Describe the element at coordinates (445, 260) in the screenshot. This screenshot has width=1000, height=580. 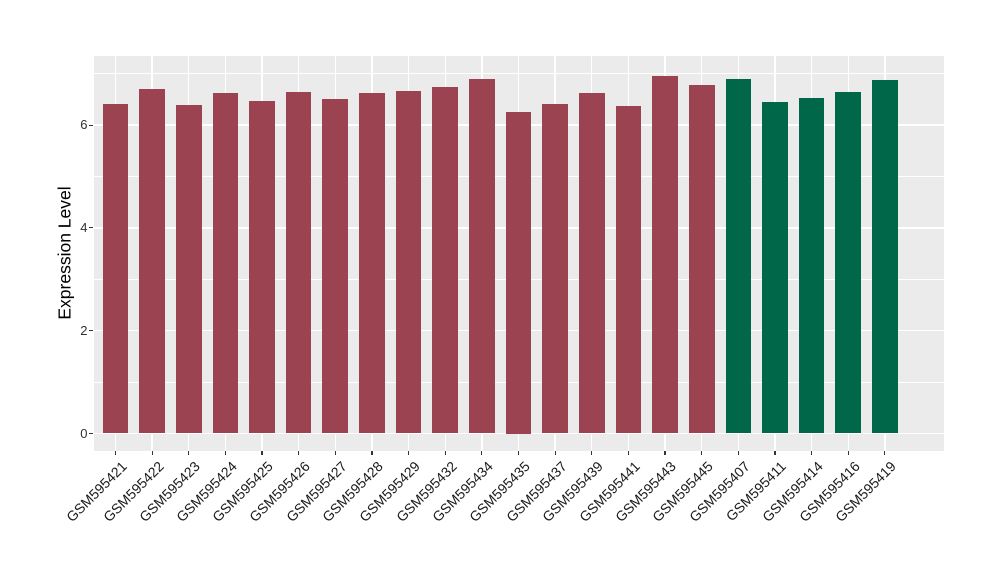
I see `bar-GSM595432` at that location.